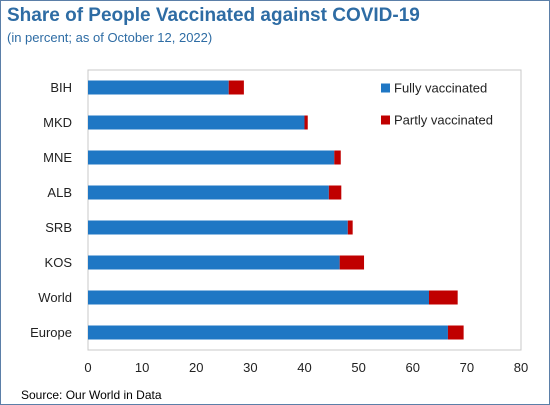  Describe the element at coordinates (158, 87) in the screenshot. I see `bar-bih-fully` at that location.